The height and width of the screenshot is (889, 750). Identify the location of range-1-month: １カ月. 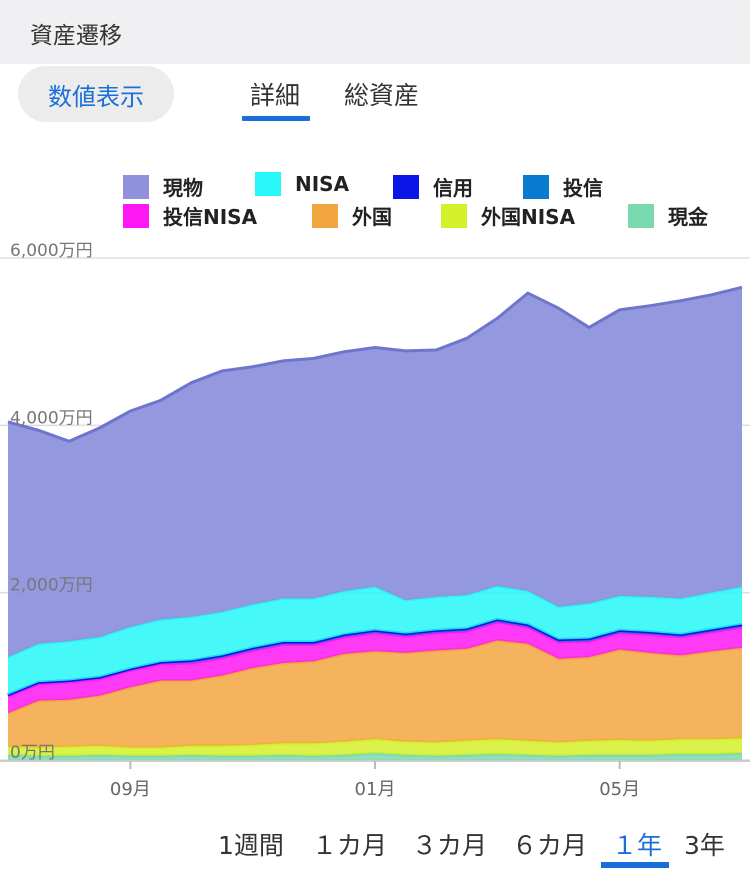
(350, 845).